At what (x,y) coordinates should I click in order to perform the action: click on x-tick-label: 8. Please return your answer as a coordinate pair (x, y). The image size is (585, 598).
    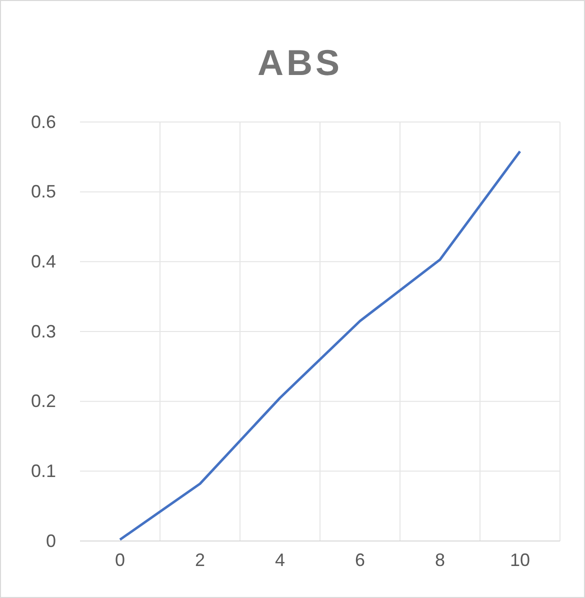
    Looking at the image, I should click on (440, 560).